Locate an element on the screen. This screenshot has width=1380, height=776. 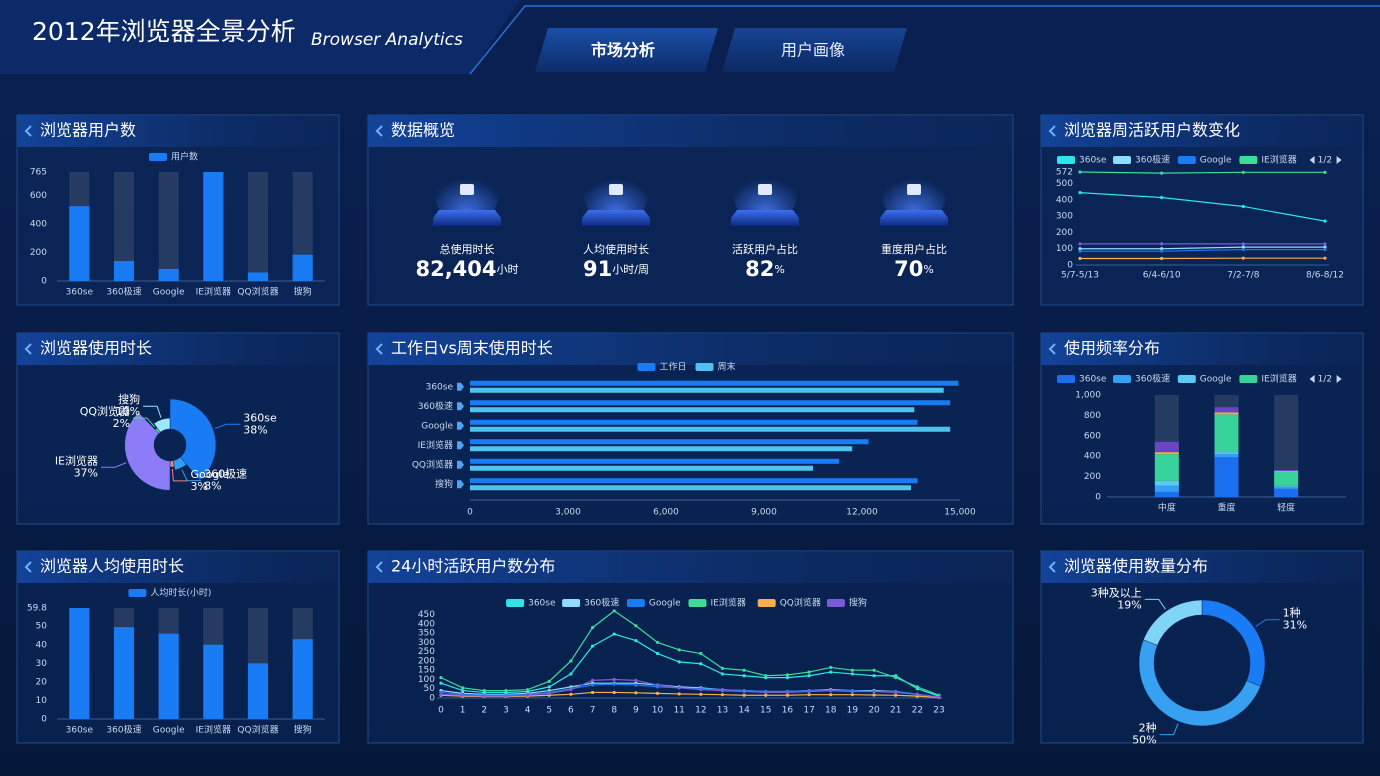
y-tick-label: 400 is located at coordinates (1064, 200).